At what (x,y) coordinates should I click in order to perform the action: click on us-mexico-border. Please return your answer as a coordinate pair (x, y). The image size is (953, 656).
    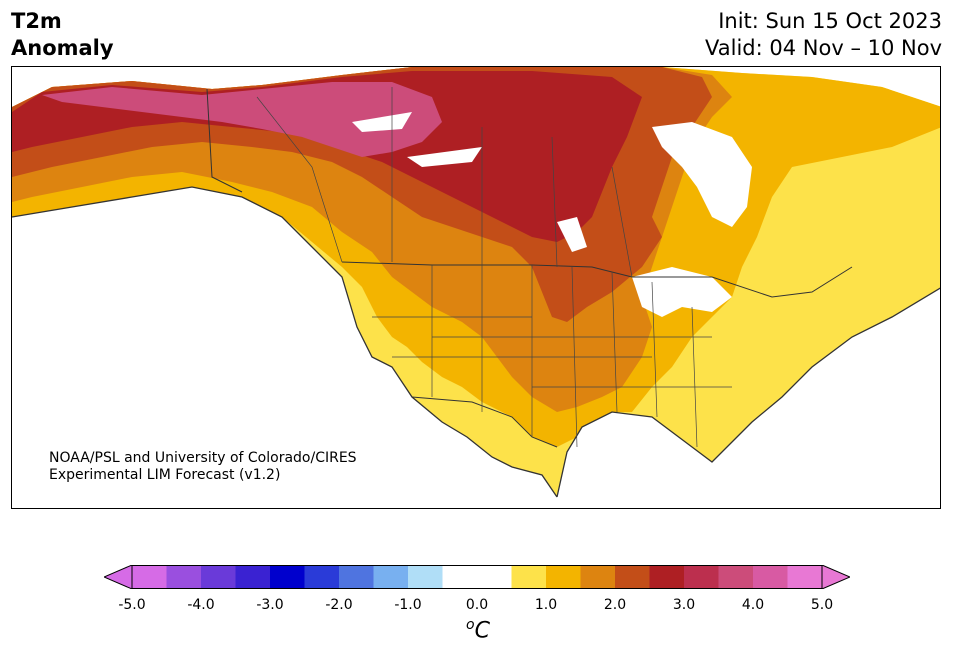
    Looking at the image, I should click on (484, 422).